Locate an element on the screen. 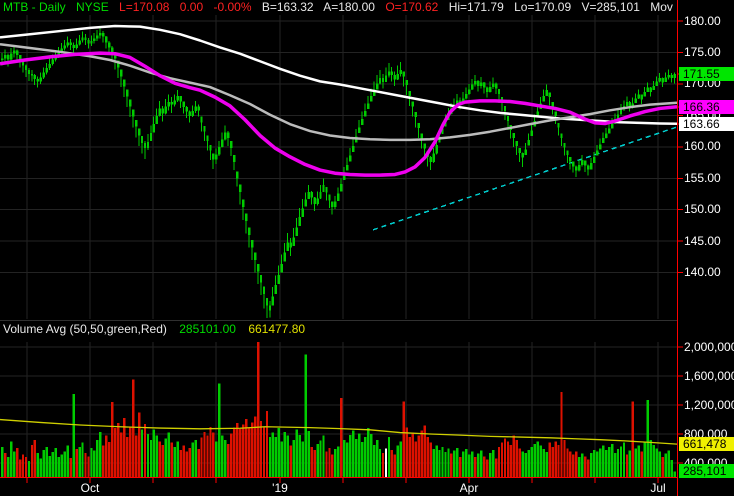 The image size is (734, 496). volume-avg-label: Volume Avg (50,50,green,Red) is located at coordinates (85, 329).